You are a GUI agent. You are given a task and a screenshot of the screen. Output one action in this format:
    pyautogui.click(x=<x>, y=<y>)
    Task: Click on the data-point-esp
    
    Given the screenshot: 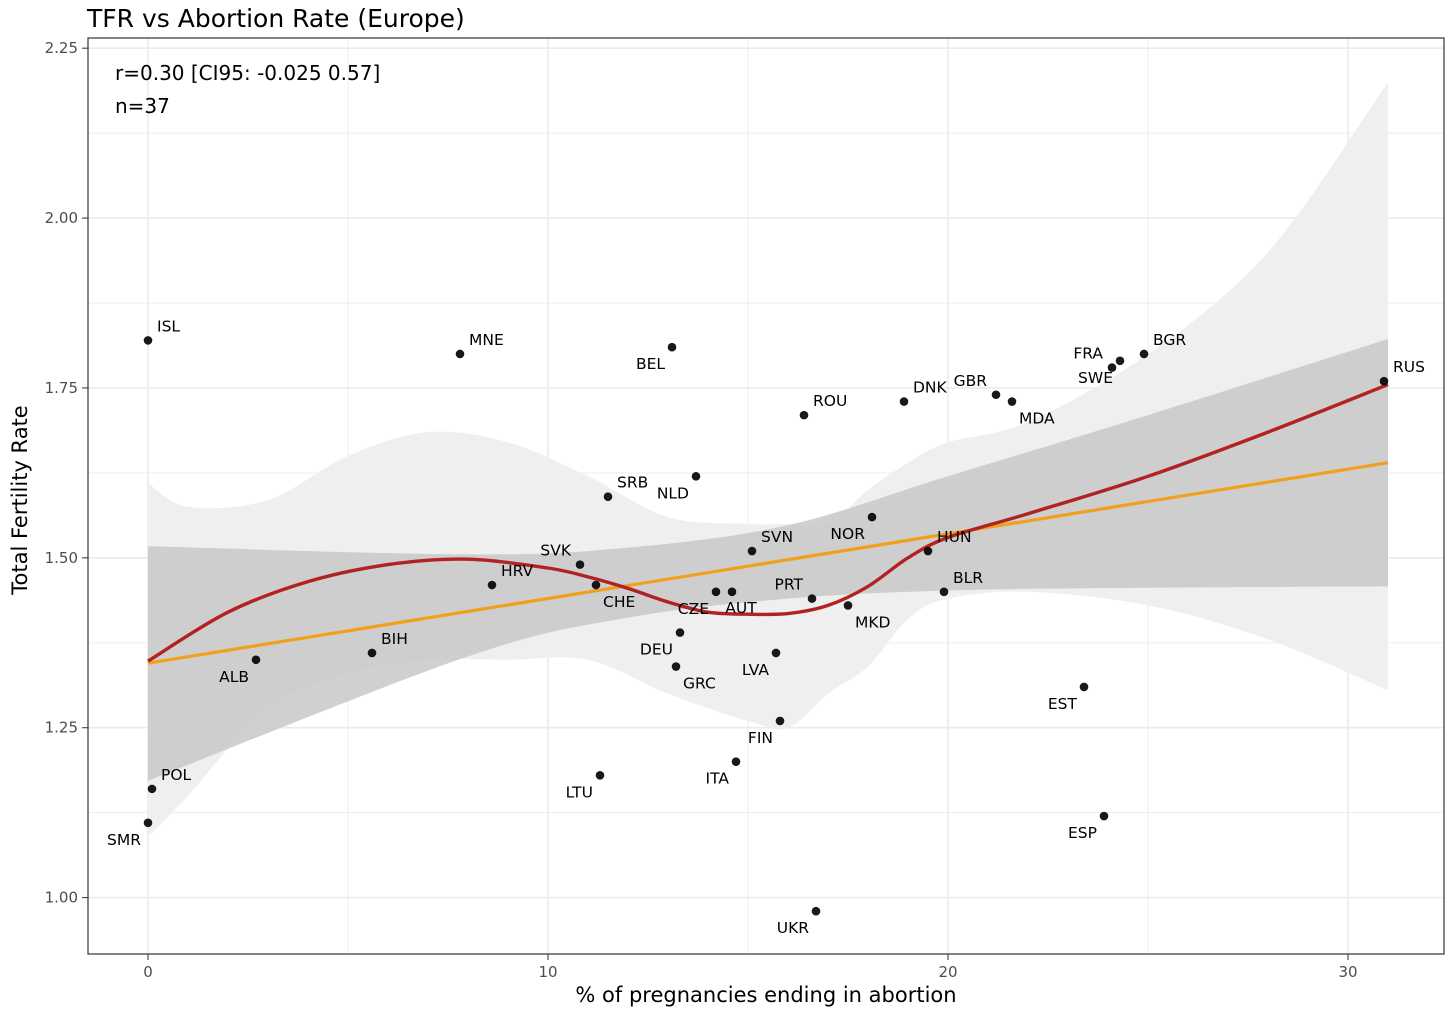 What is the action you would take?
    pyautogui.click(x=1104, y=816)
    